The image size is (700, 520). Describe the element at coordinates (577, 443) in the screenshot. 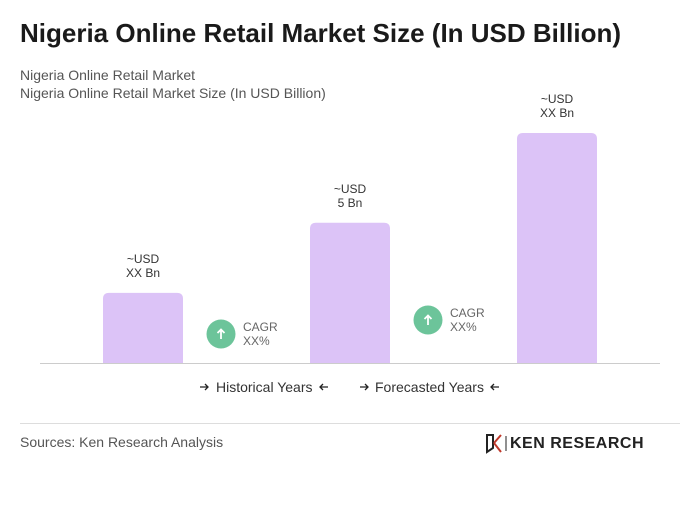

I see `brand: KEN RESEARCH` at that location.